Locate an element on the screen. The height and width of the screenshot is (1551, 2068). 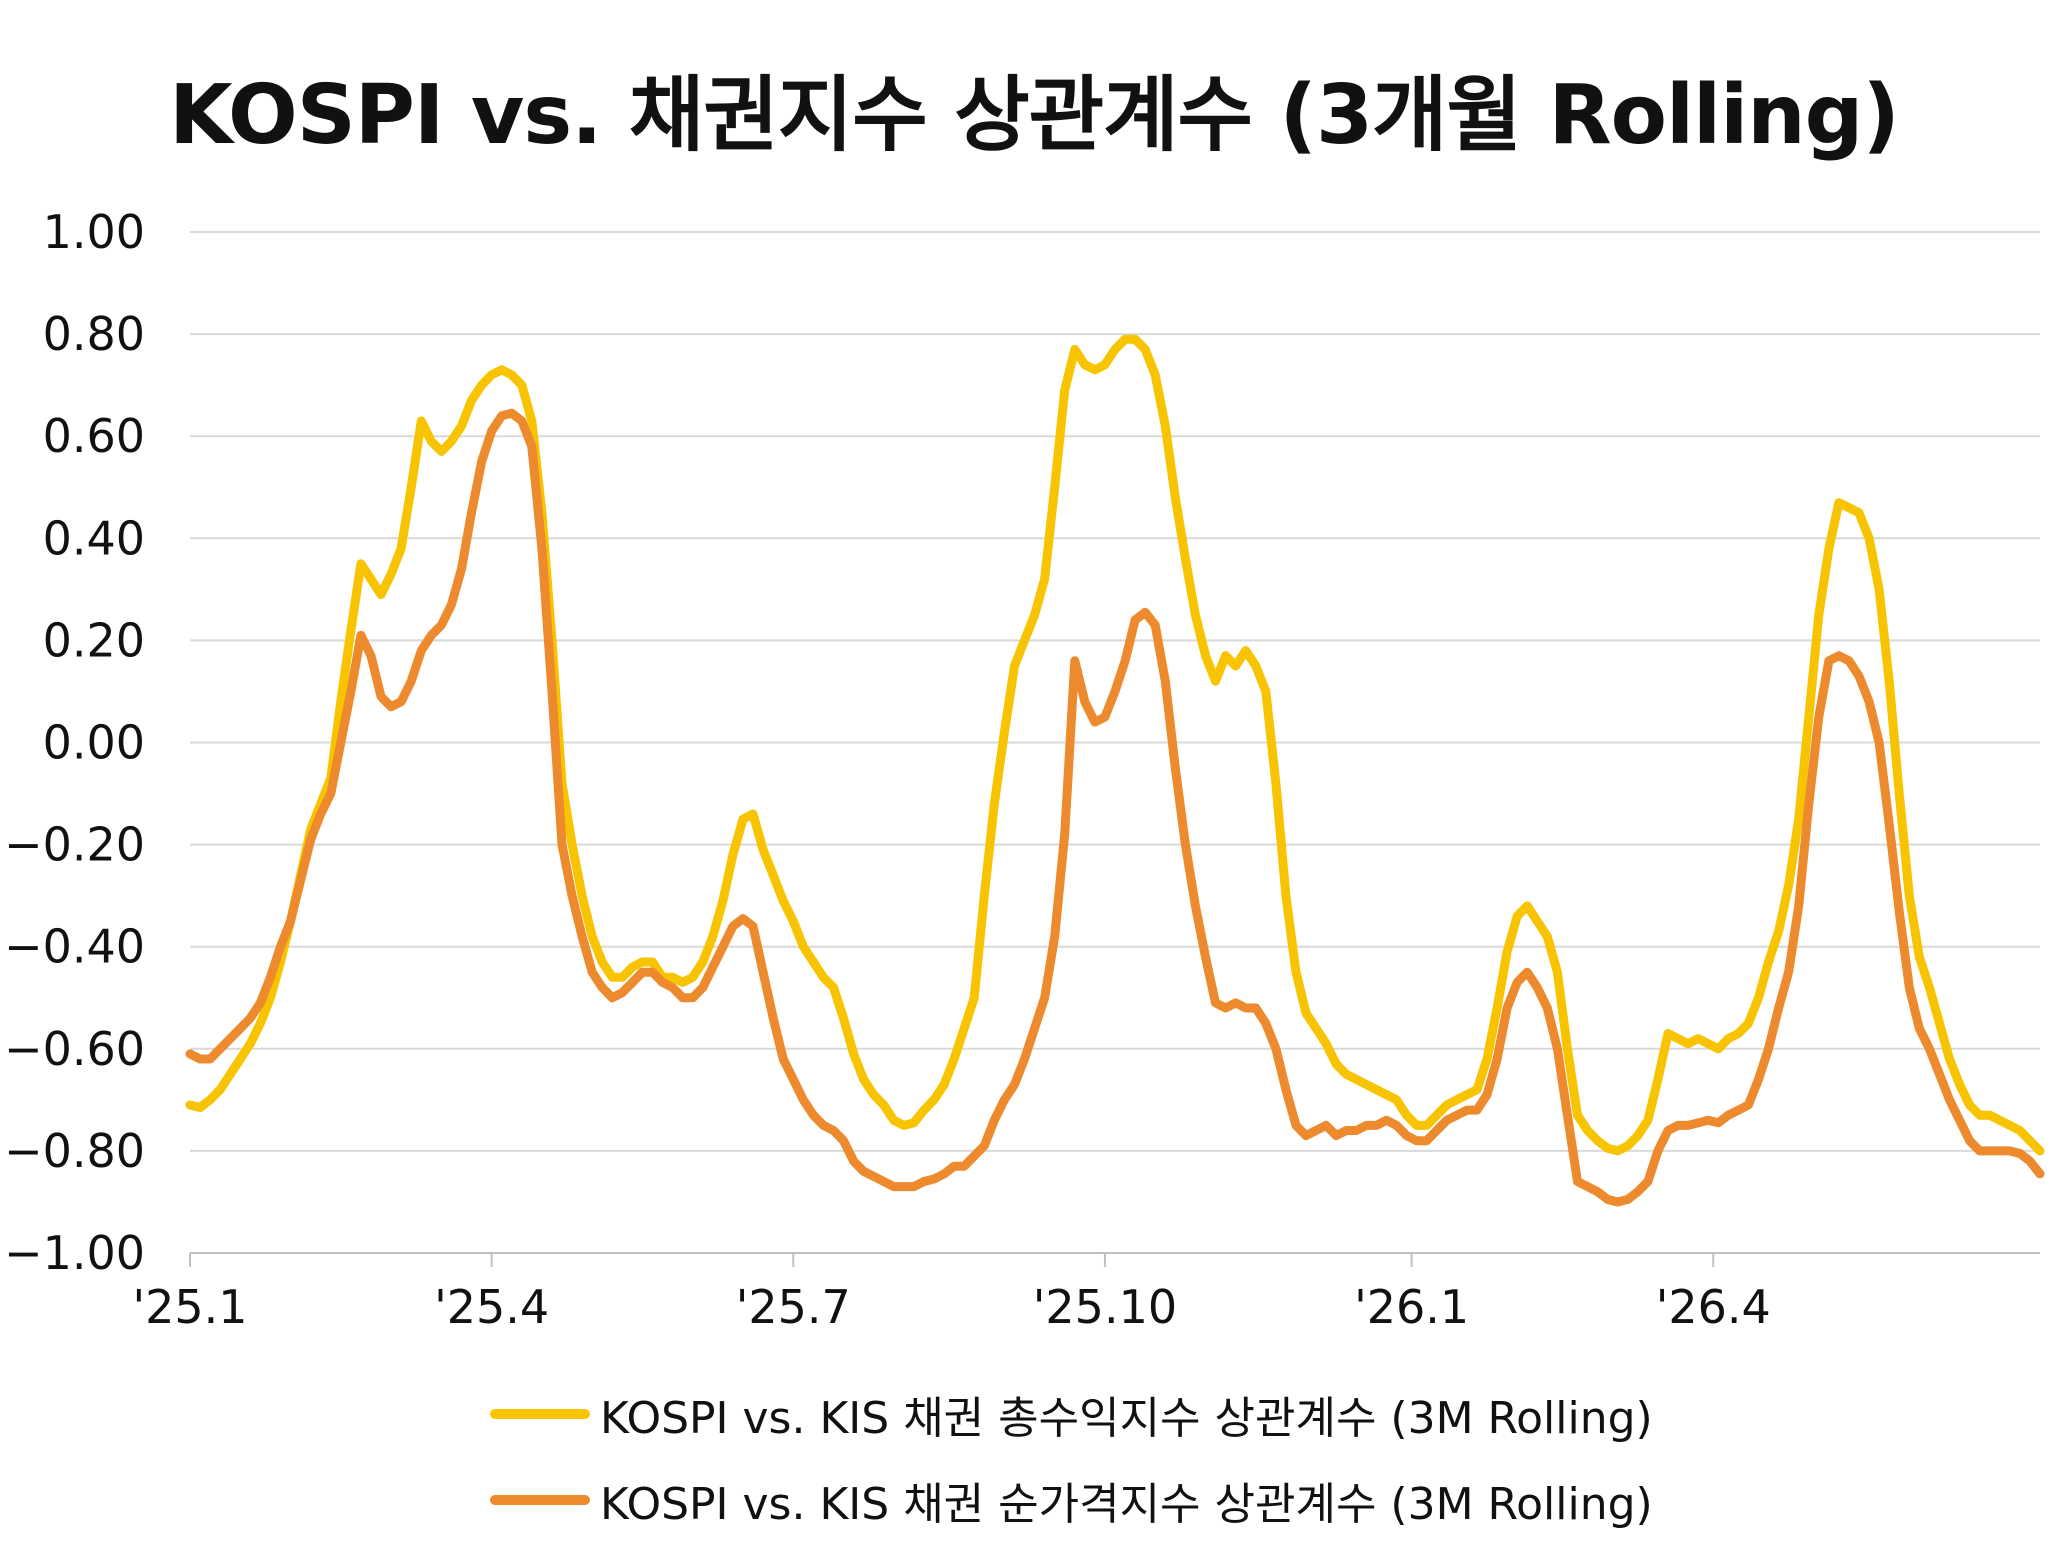
y-tick-label: −0.40 is located at coordinates (74, 947).